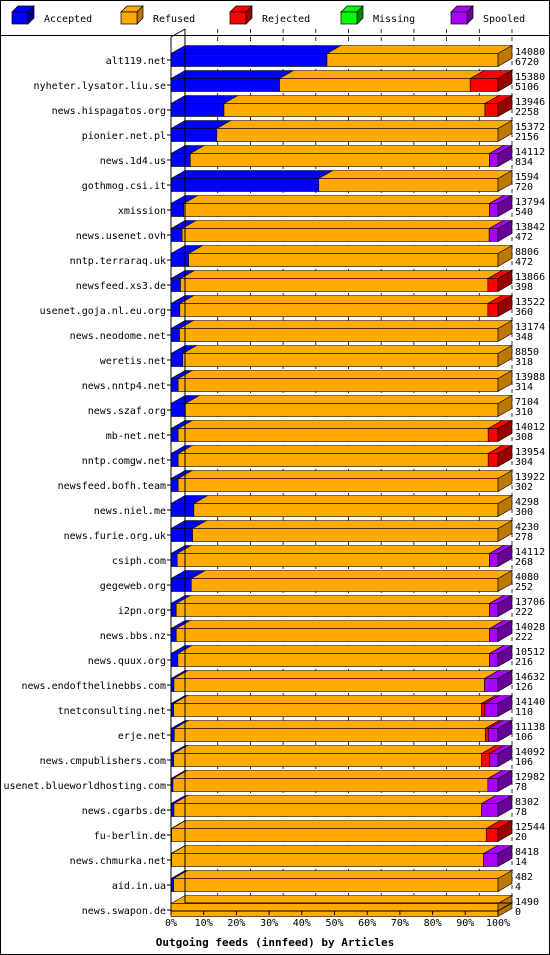  Describe the element at coordinates (527, 577) in the screenshot. I see `total-label: 4080` at that location.